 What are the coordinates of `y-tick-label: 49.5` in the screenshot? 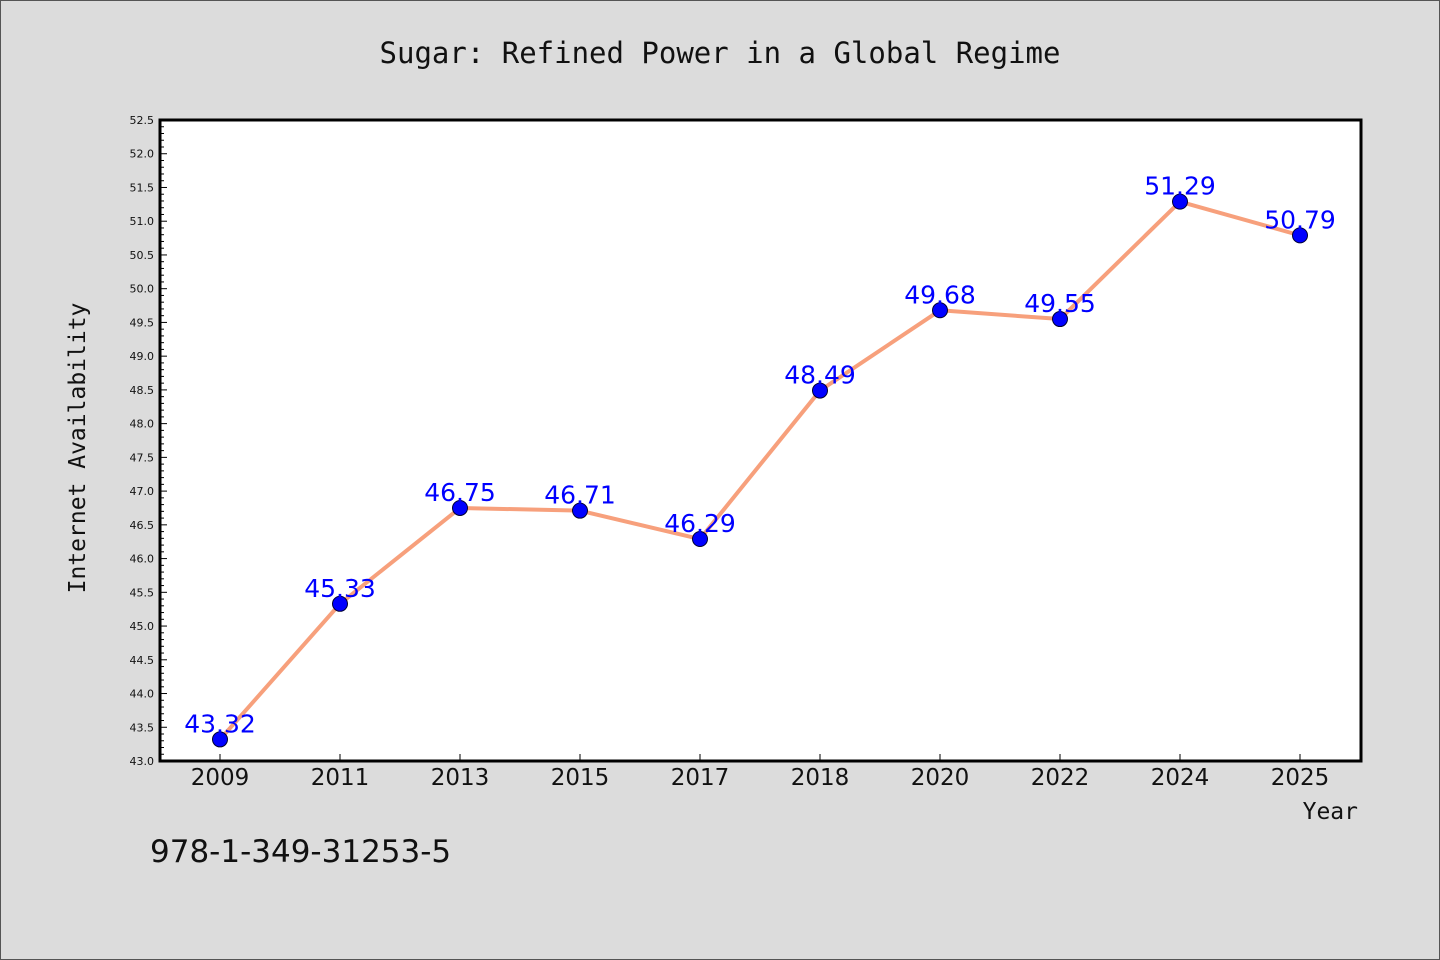 It's located at (142, 322).